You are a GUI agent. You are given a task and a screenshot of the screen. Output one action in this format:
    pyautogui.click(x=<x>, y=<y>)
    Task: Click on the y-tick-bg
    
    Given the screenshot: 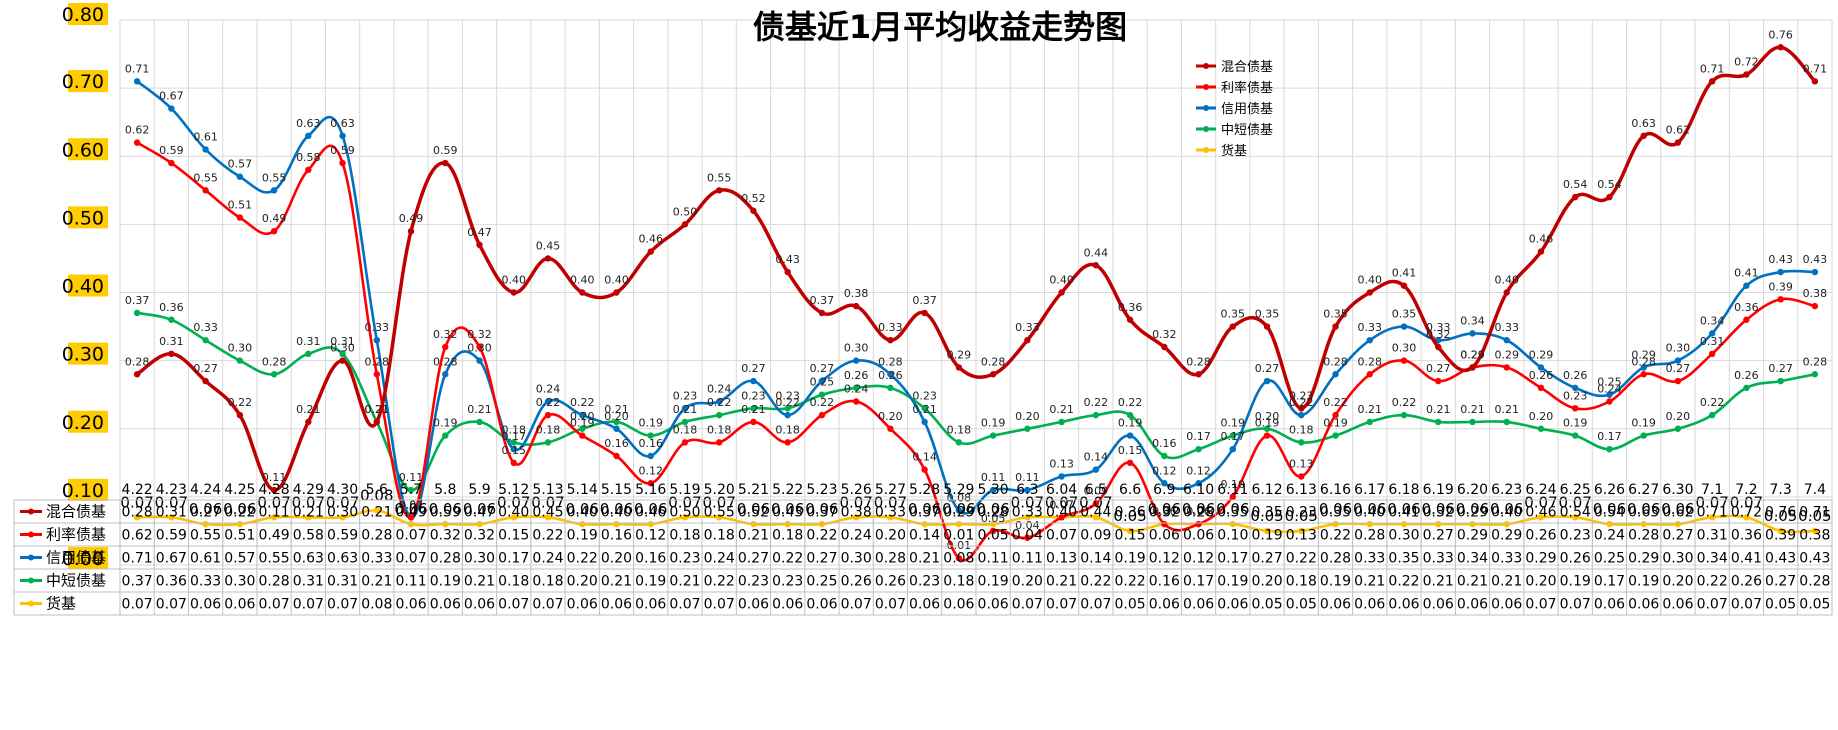 What is the action you would take?
    pyautogui.click(x=88, y=489)
    